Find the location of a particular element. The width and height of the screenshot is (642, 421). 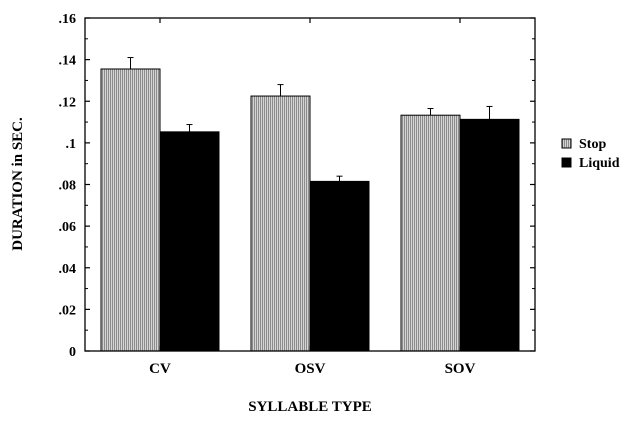

legend: Stop Liquid is located at coordinates (591, 154).